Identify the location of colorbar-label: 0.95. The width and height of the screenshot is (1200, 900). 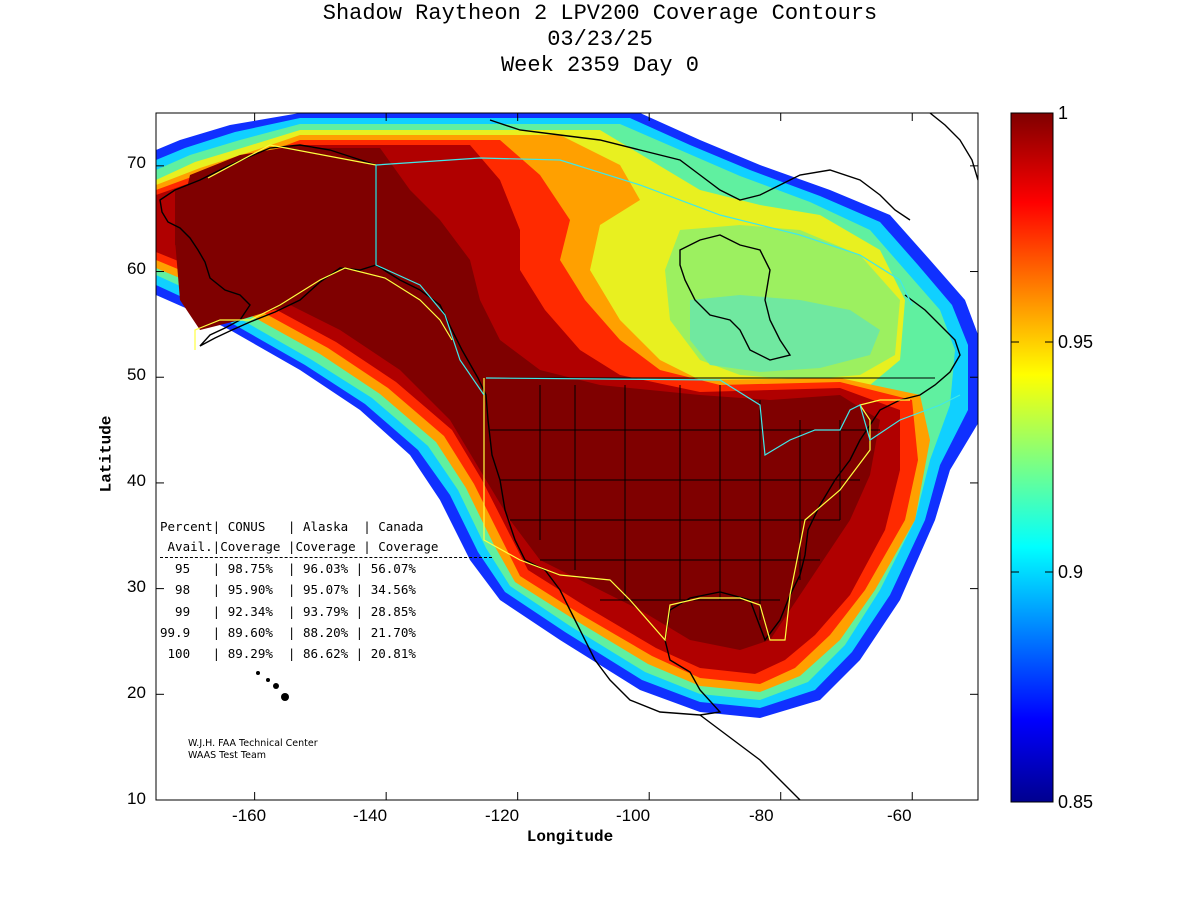
(1076, 342).